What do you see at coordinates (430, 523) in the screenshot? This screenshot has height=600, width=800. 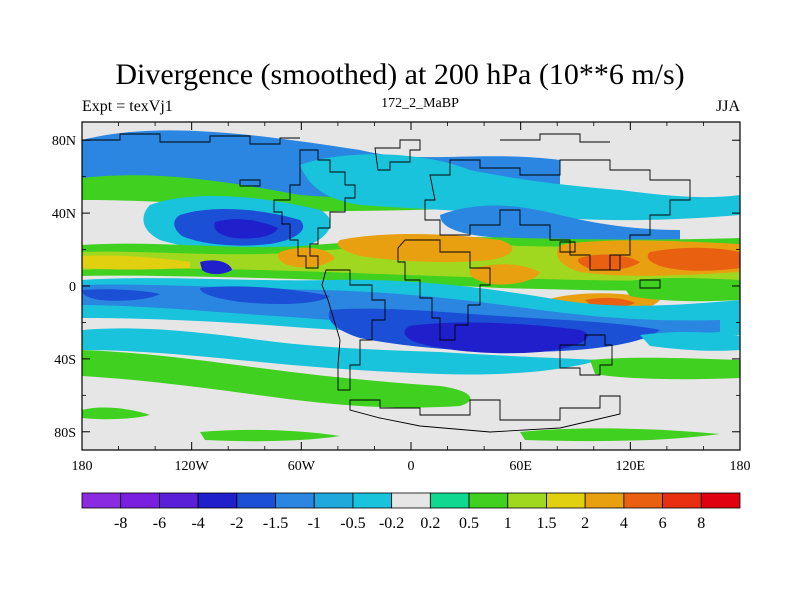 I see `legend-level-label: 0.2` at bounding box center [430, 523].